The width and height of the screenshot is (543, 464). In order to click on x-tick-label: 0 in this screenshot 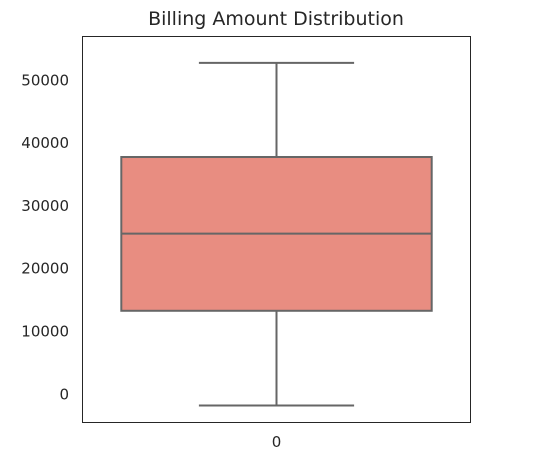, I will do `click(277, 442)`.